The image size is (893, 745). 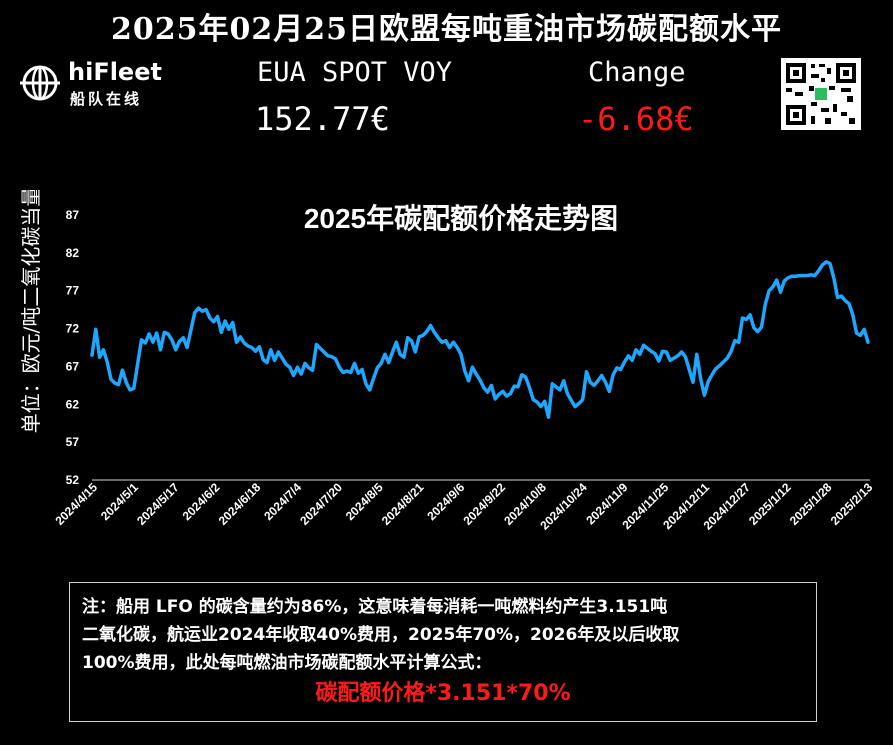 I want to click on x-tick-label: 2025/1/28, so click(x=811, y=504).